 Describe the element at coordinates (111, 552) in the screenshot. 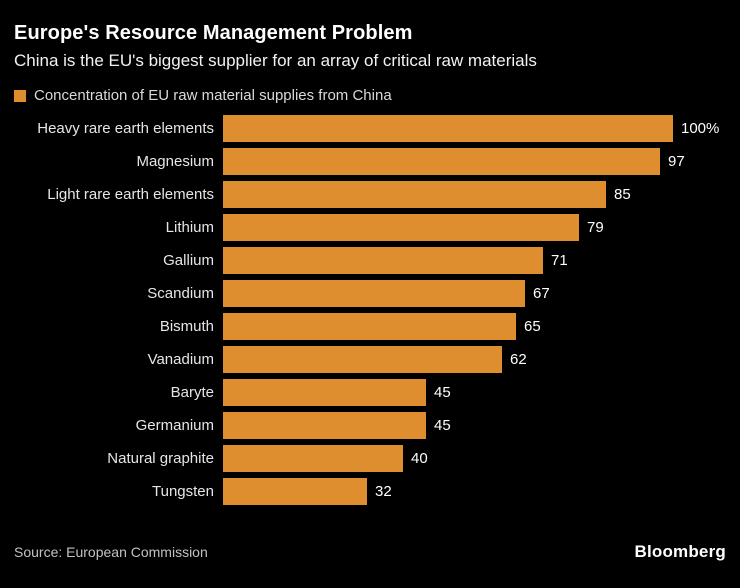

I see `source-text: Source: European Commission` at that location.